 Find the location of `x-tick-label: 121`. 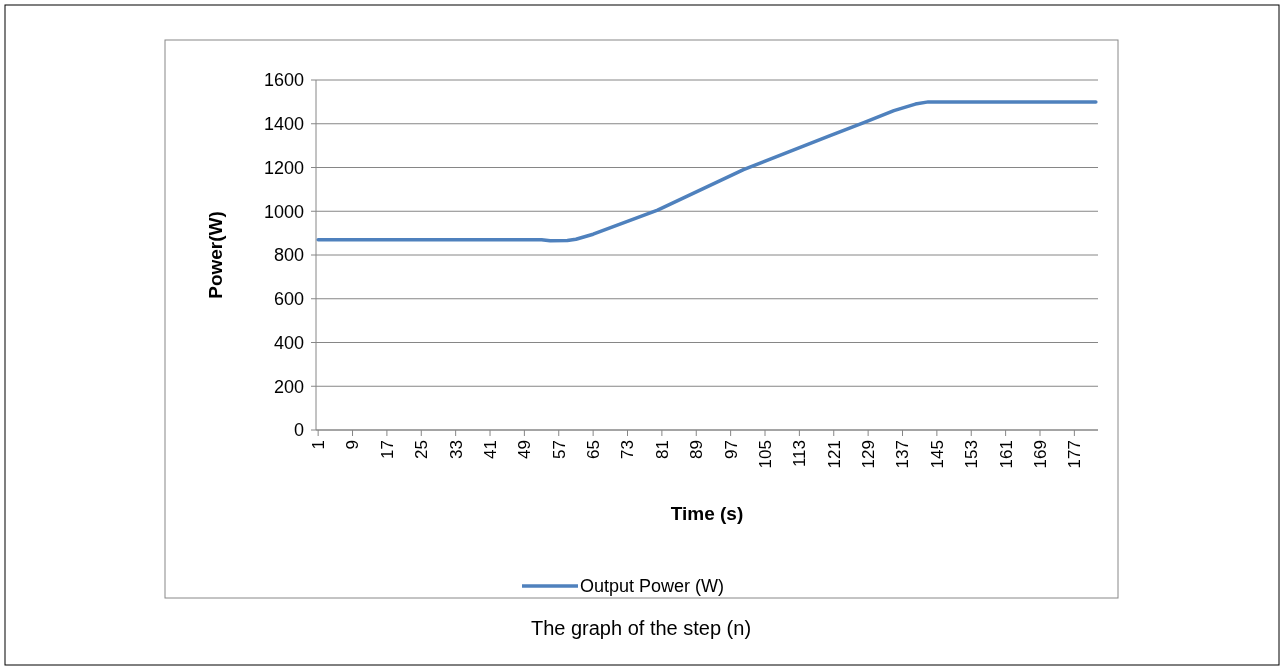

x-tick-label: 121 is located at coordinates (834, 454).